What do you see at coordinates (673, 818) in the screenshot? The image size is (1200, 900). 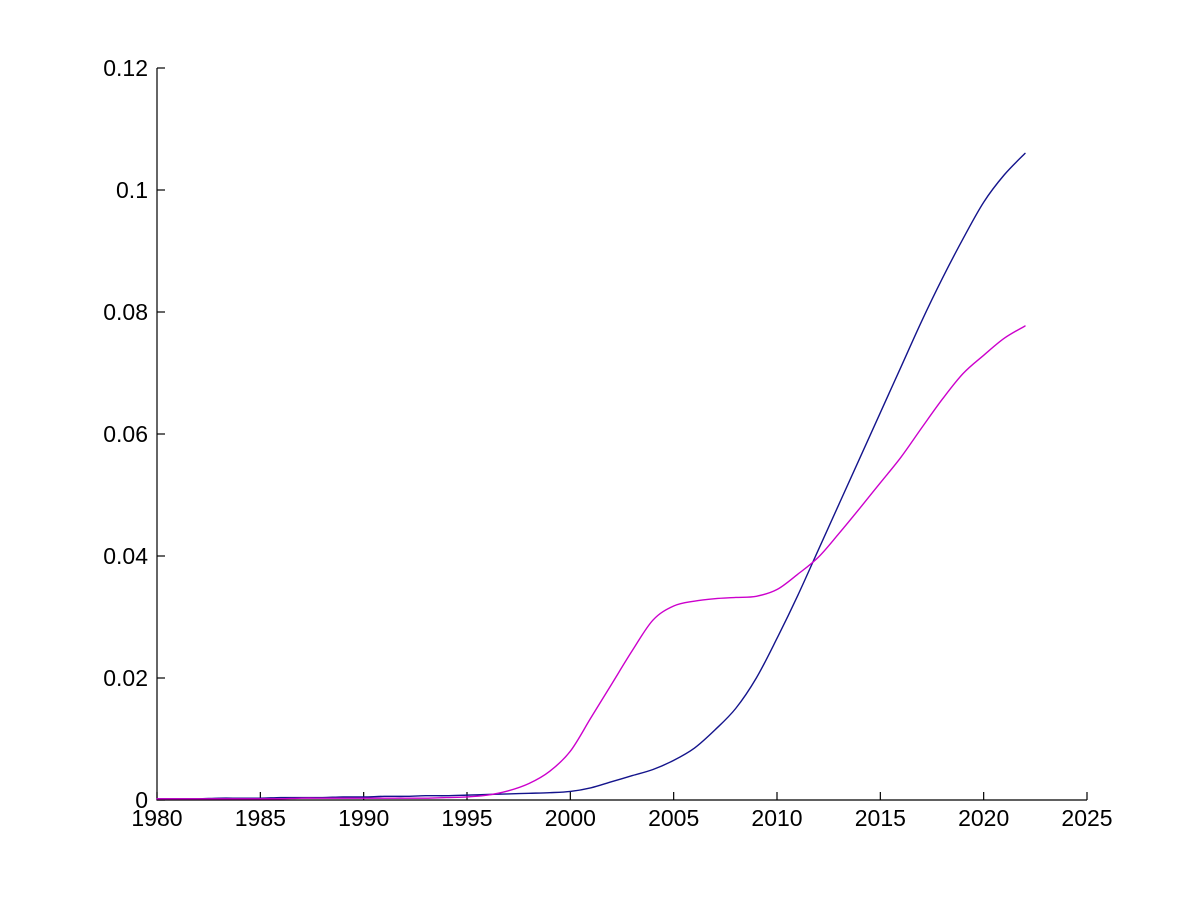 I see `x-tick-label: 2005` at bounding box center [673, 818].